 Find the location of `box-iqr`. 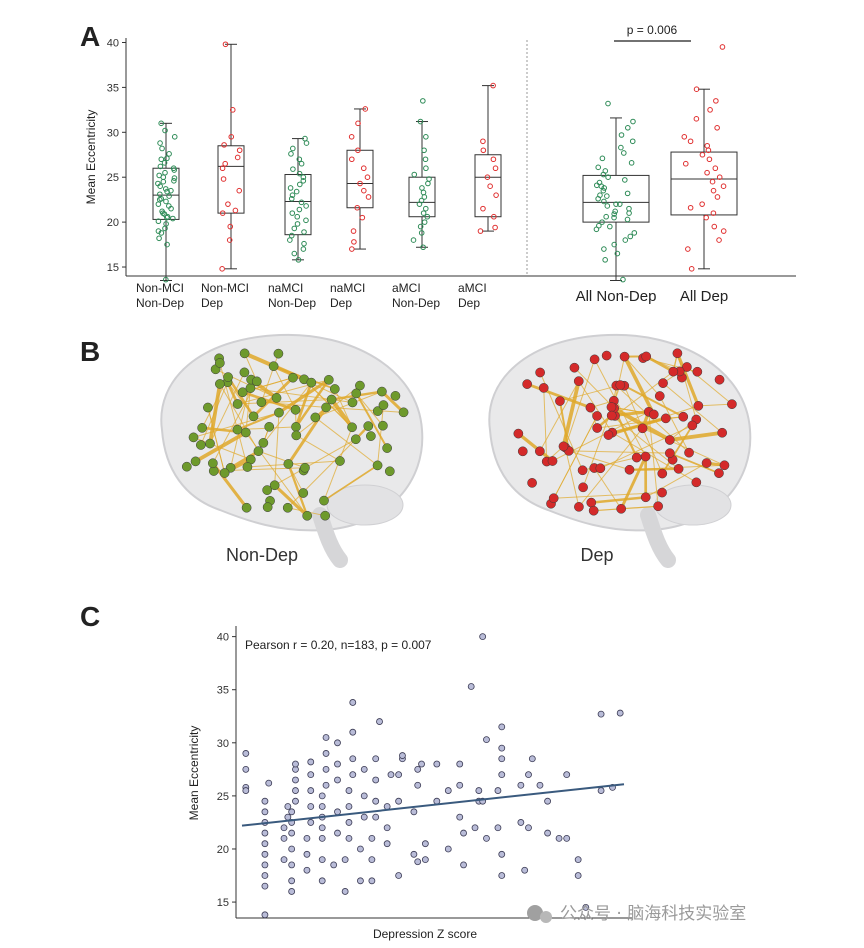

box-iqr is located at coordinates (298, 205).